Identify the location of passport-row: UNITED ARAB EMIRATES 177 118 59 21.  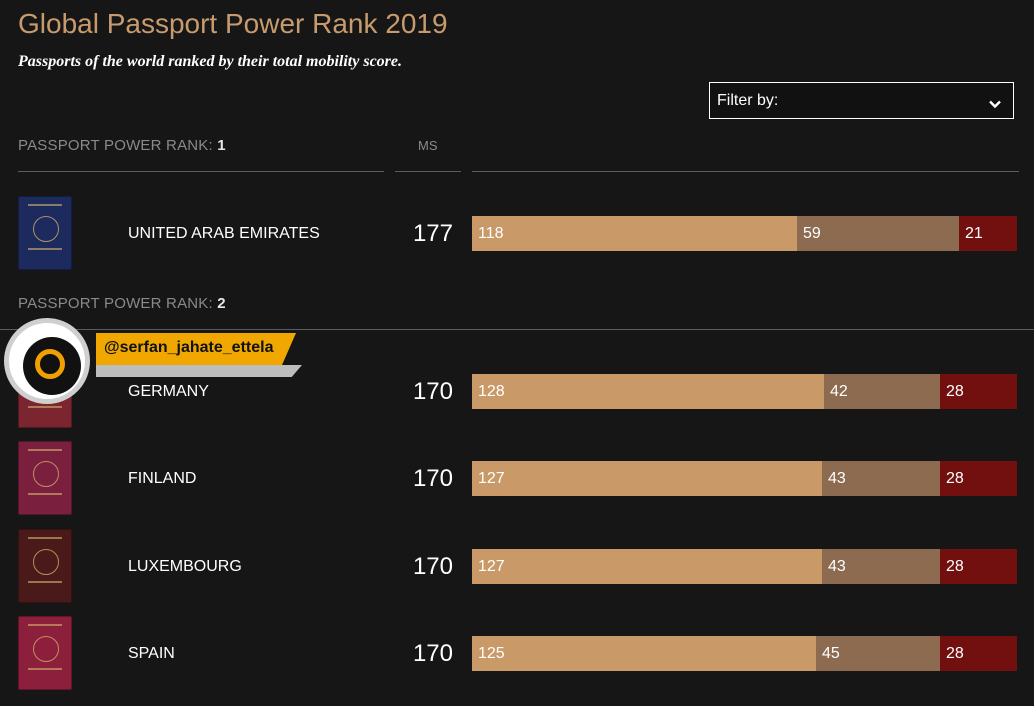
(517, 236).